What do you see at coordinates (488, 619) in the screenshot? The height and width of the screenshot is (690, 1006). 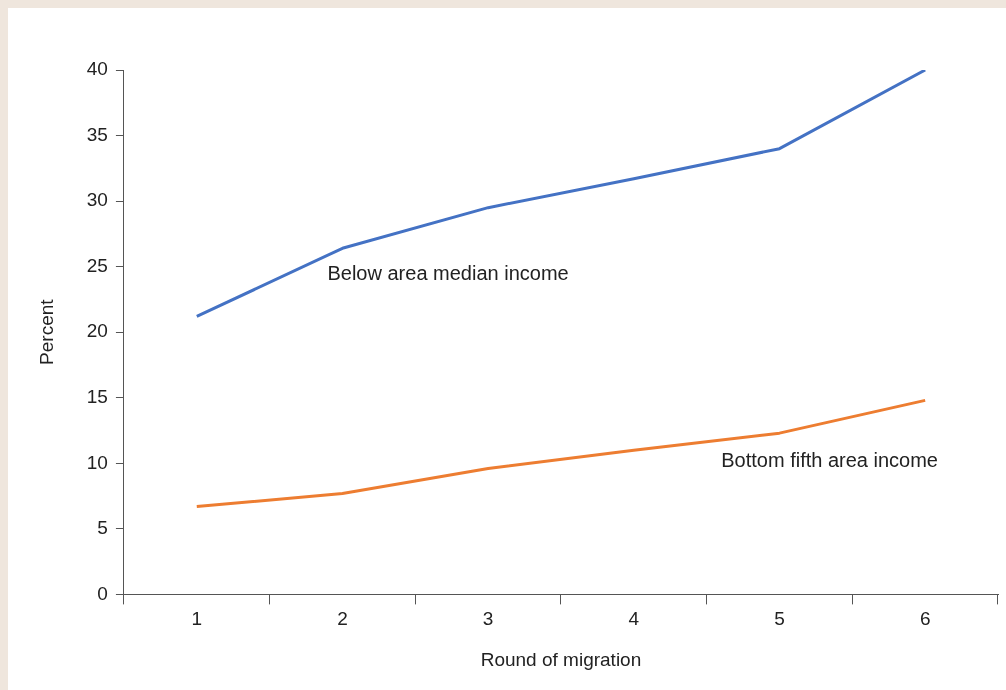 I see `x-tick-label: 3` at bounding box center [488, 619].